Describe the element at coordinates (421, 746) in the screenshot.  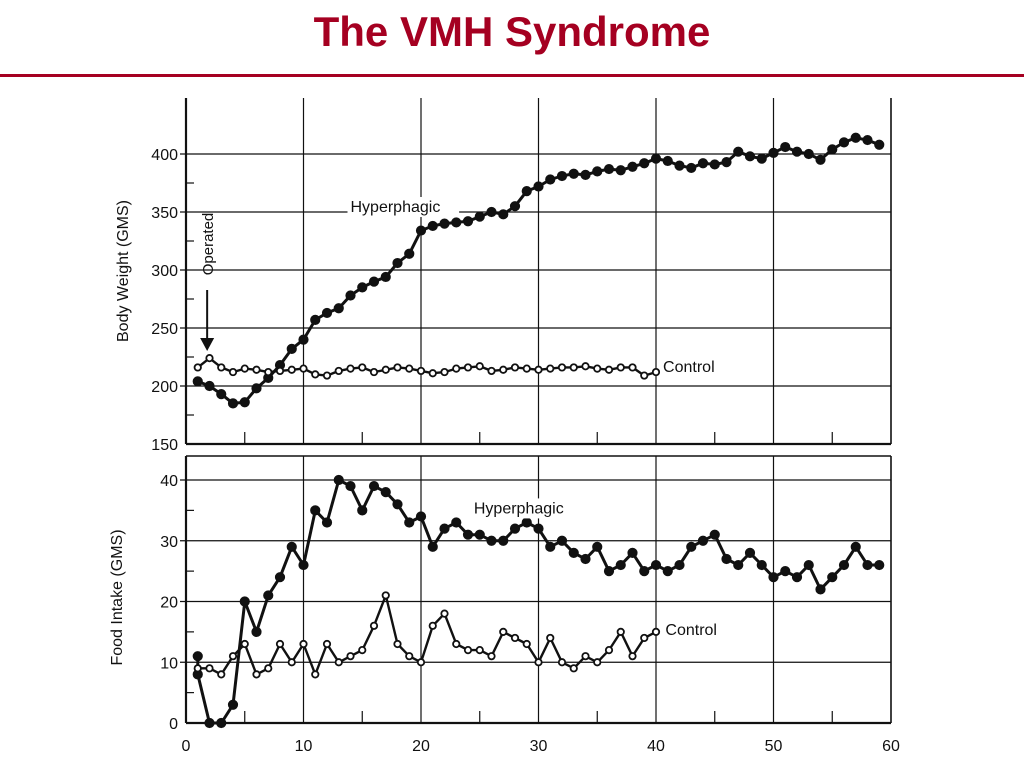
I see `x-tick-label: 20` at that location.